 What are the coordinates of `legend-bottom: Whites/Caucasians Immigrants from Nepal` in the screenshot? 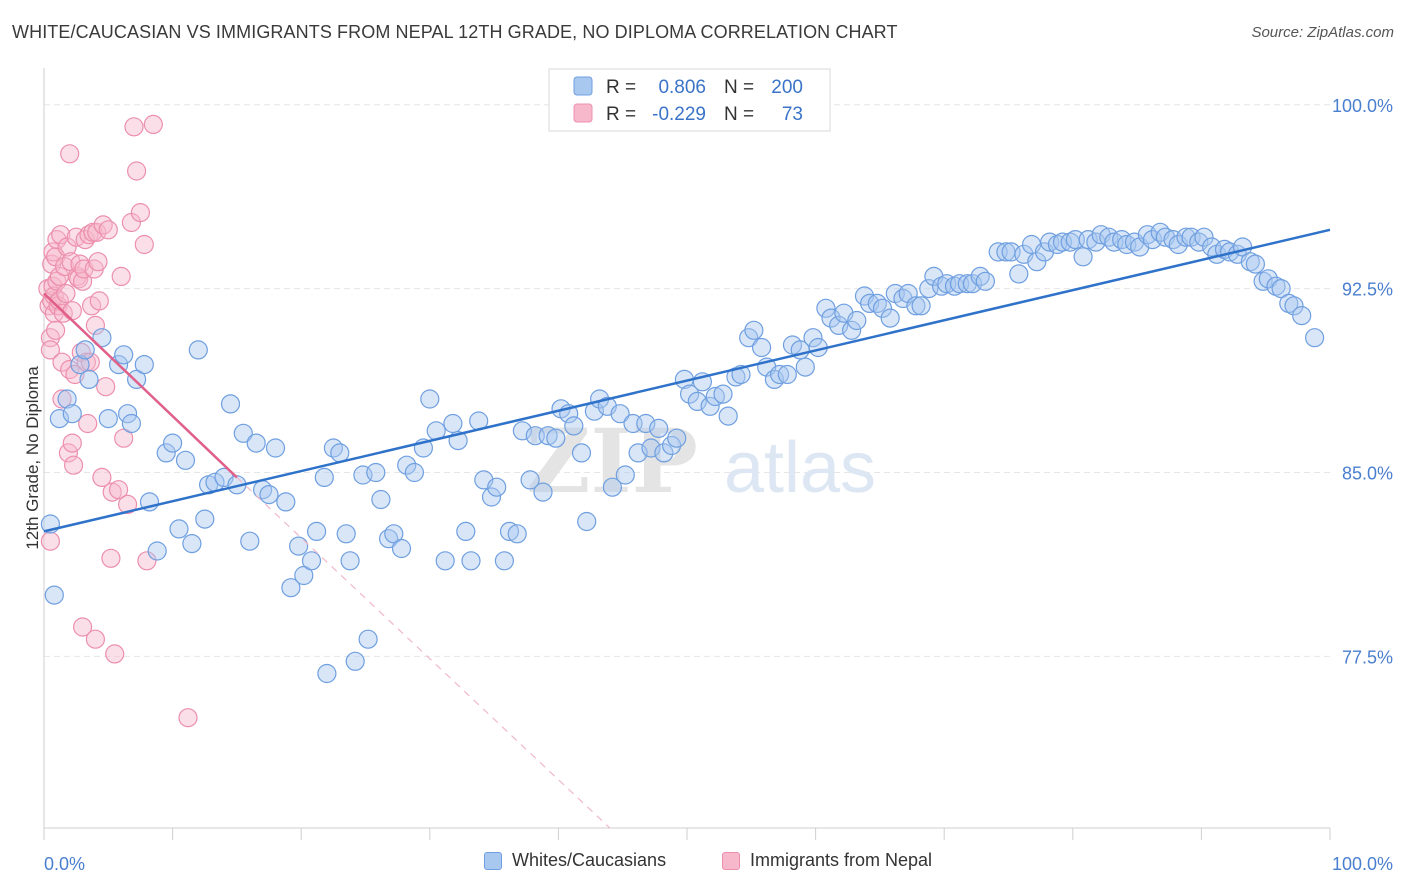 It's located at (703, 864).